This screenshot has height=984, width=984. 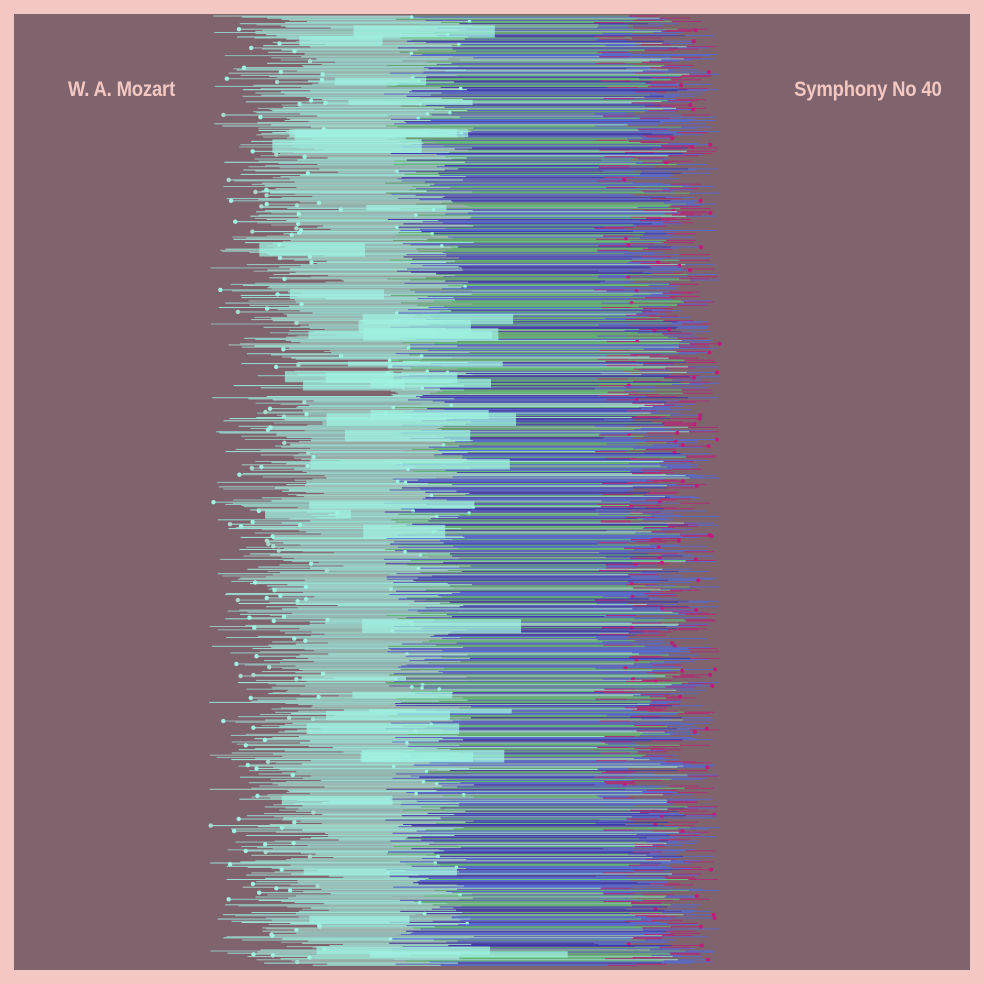 I want to click on note-dot-1960, so click(x=256, y=656).